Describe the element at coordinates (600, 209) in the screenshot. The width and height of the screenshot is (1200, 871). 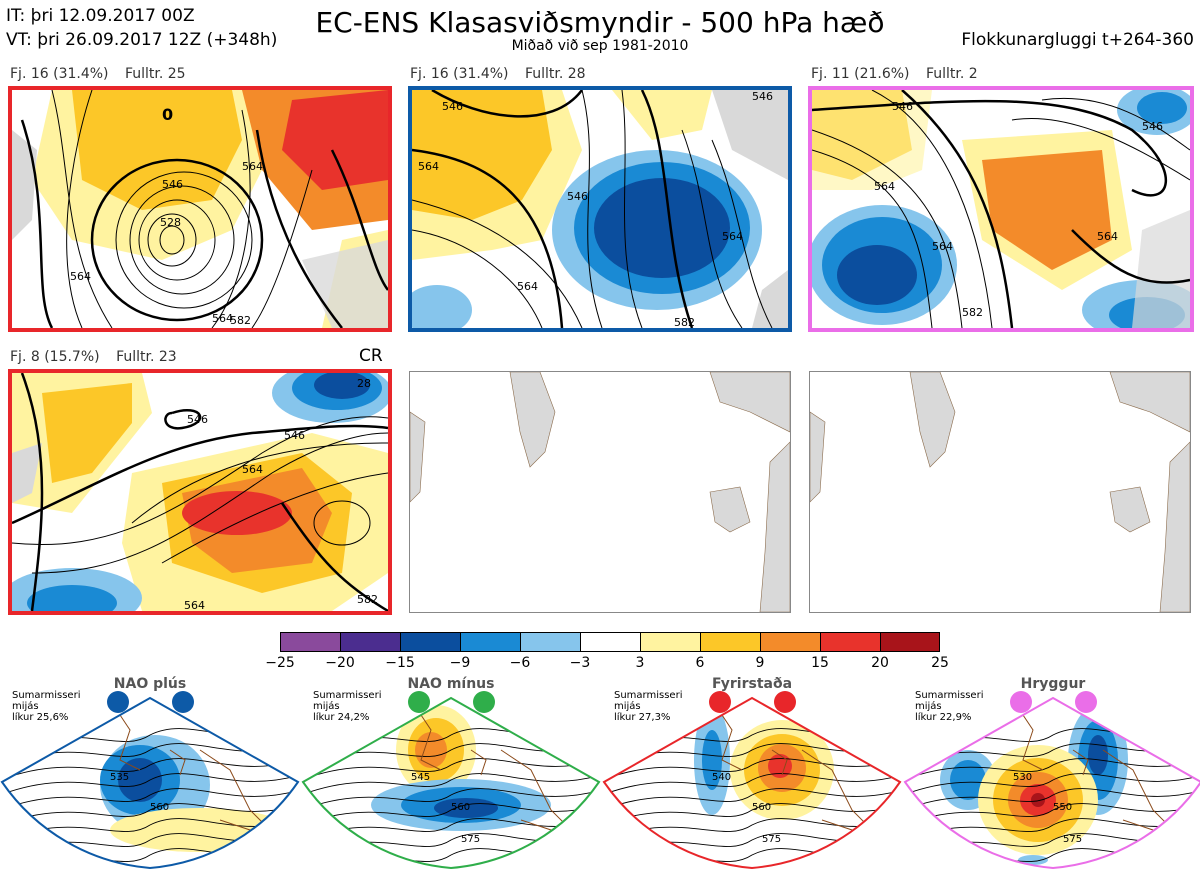
I see `cluster-map-2: 546 564 564 546 564 582 546` at that location.